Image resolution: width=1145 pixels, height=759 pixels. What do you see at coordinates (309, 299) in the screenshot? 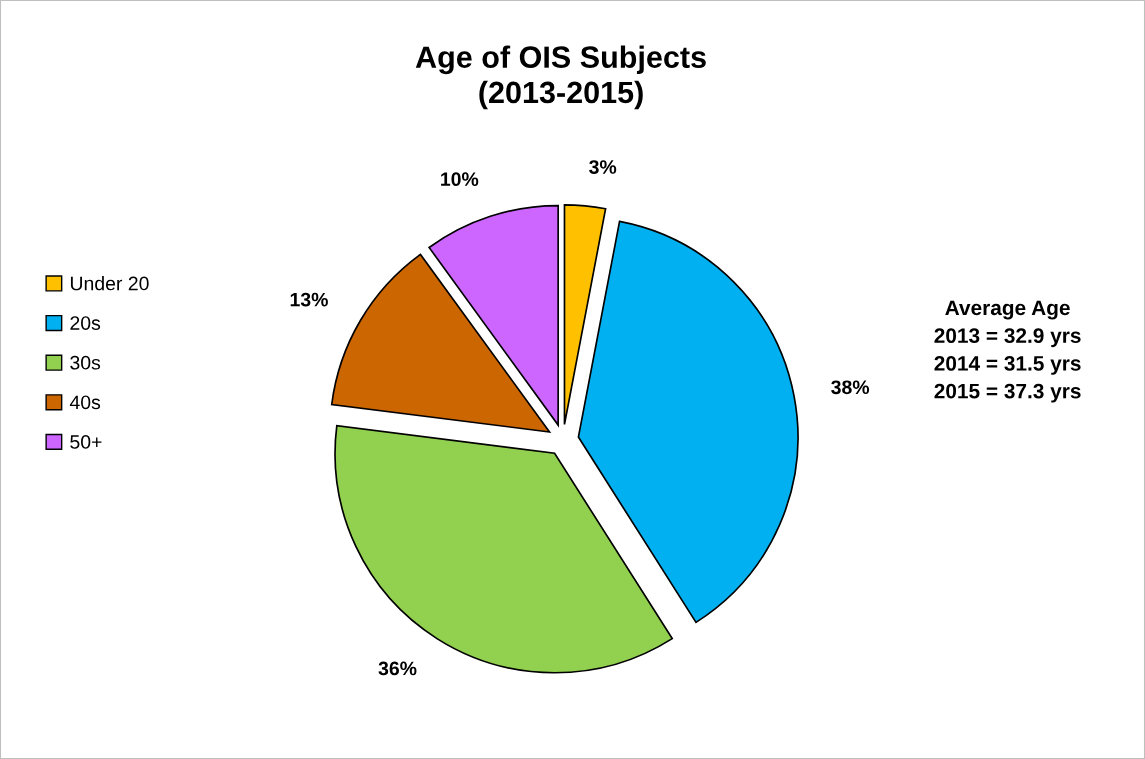
I see `data-label: 13%` at bounding box center [309, 299].